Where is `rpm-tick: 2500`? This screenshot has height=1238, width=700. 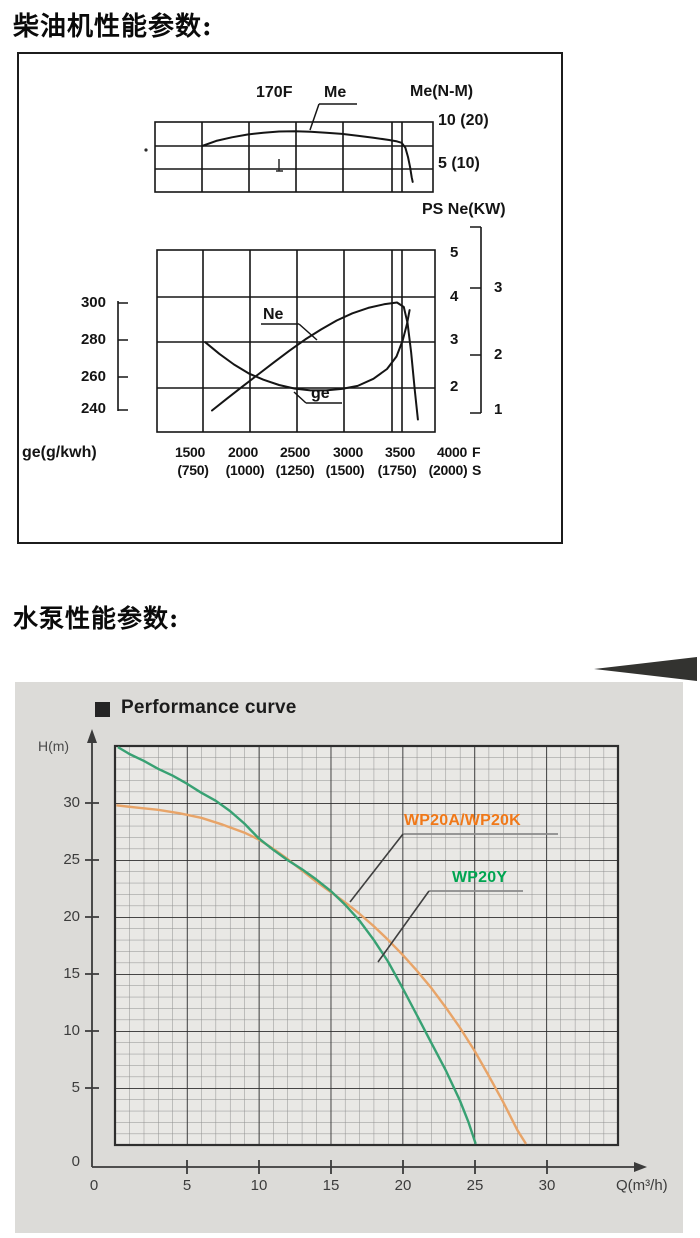
rpm-tick: 2500 is located at coordinates (295, 452).